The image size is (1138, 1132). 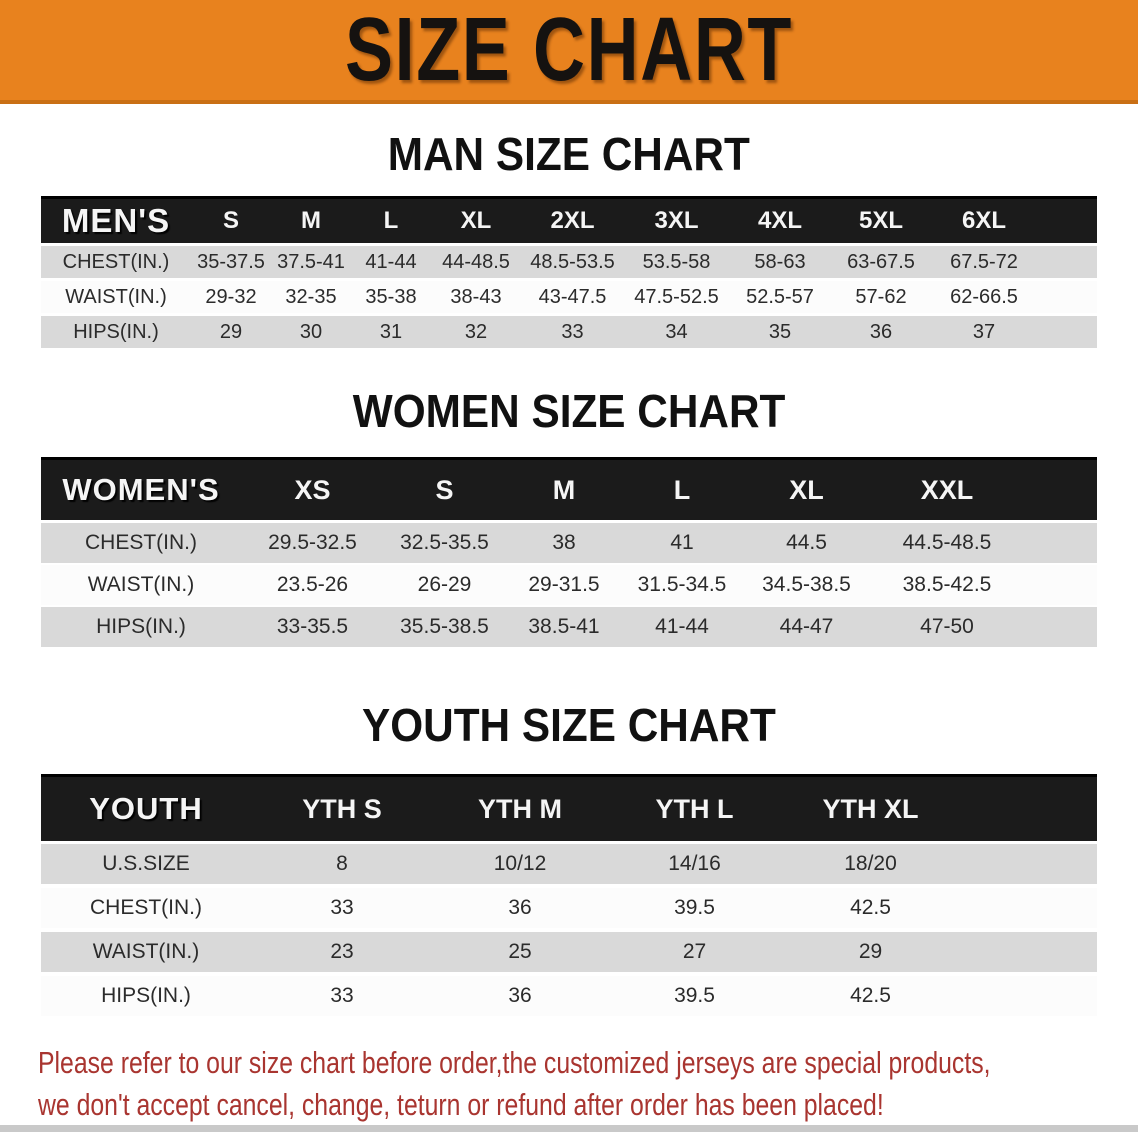 What do you see at coordinates (476, 331) in the screenshot?
I see `size-cell: 32` at bounding box center [476, 331].